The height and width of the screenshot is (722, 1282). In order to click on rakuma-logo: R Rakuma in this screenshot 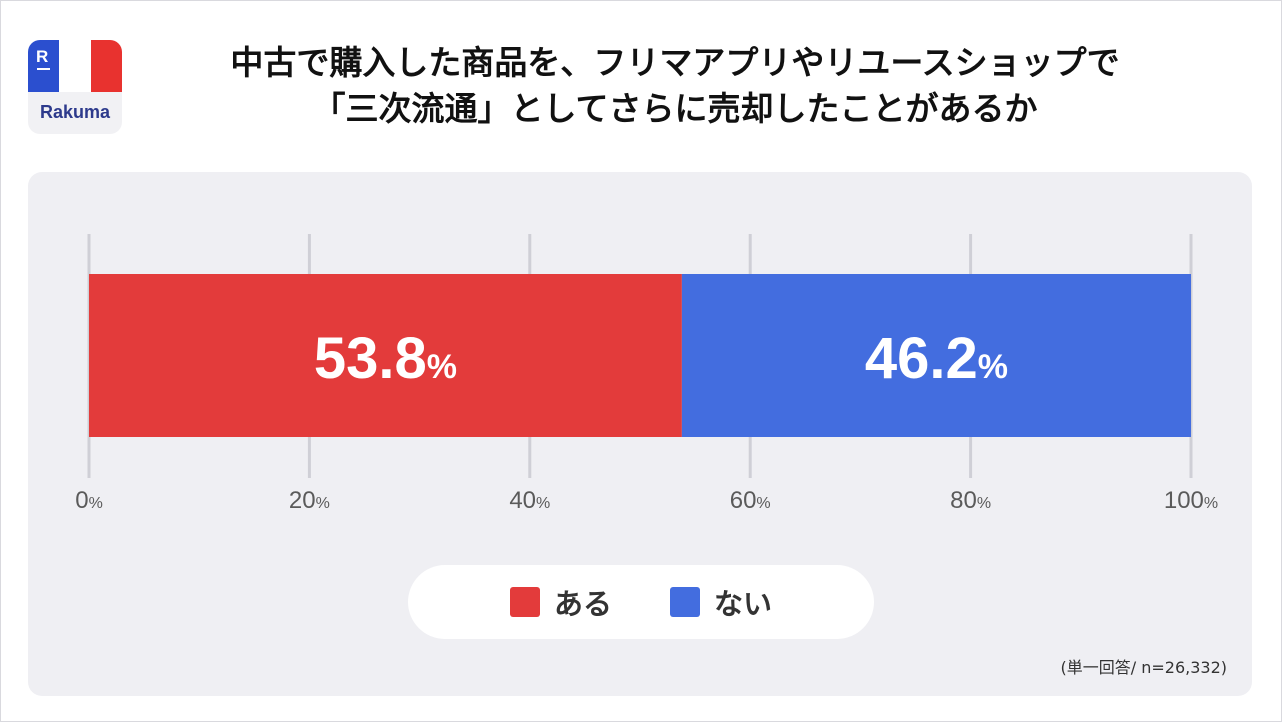, I will do `click(75, 87)`.